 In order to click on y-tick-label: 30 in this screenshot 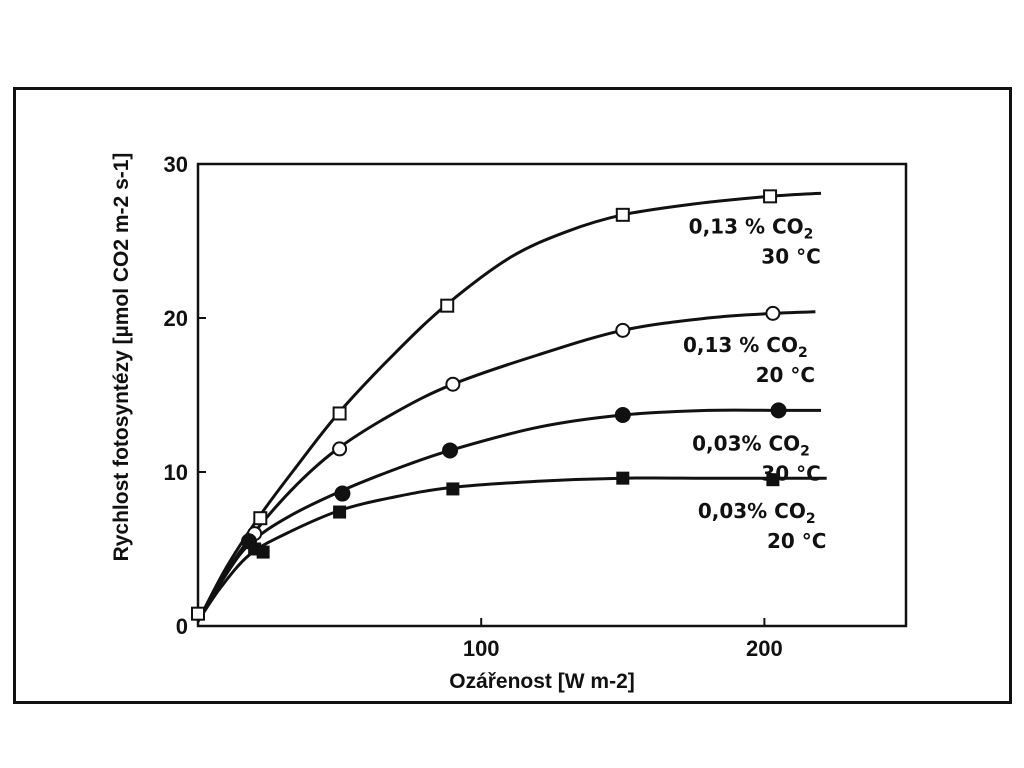, I will do `click(176, 164)`.